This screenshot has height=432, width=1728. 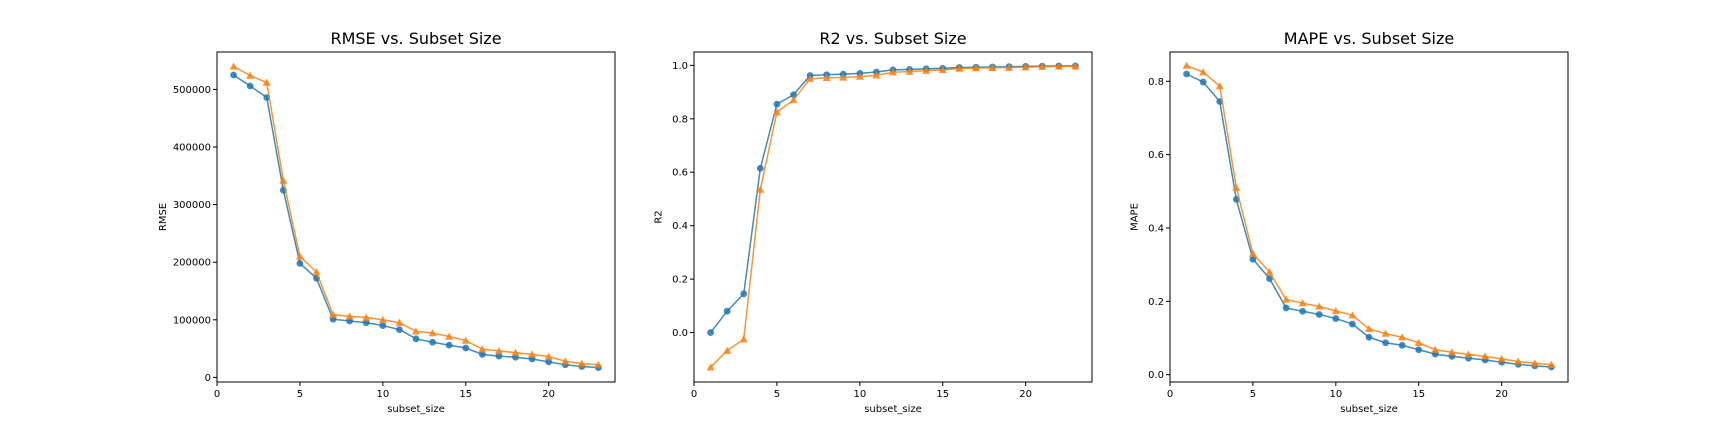 I want to click on chart-title: RMSE vs. Subset Size, so click(x=415, y=38).